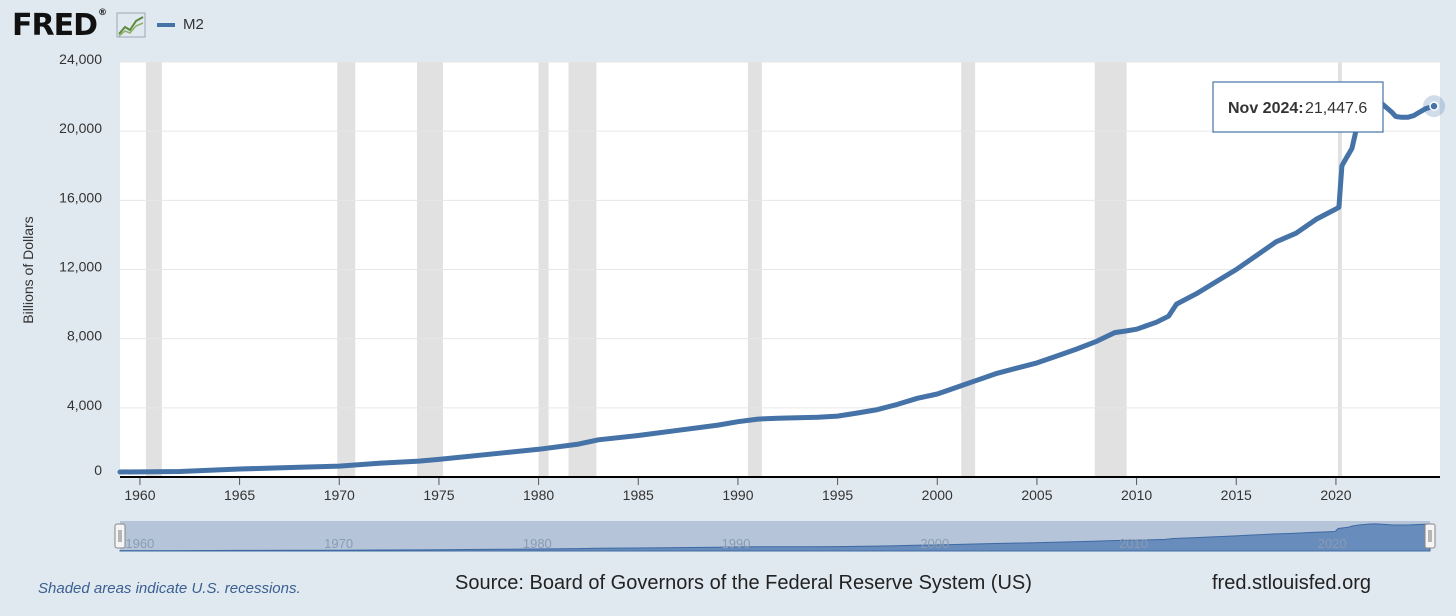 The width and height of the screenshot is (1456, 616). Describe the element at coordinates (98, 470) in the screenshot. I see `y-tick-label: 0` at that location.